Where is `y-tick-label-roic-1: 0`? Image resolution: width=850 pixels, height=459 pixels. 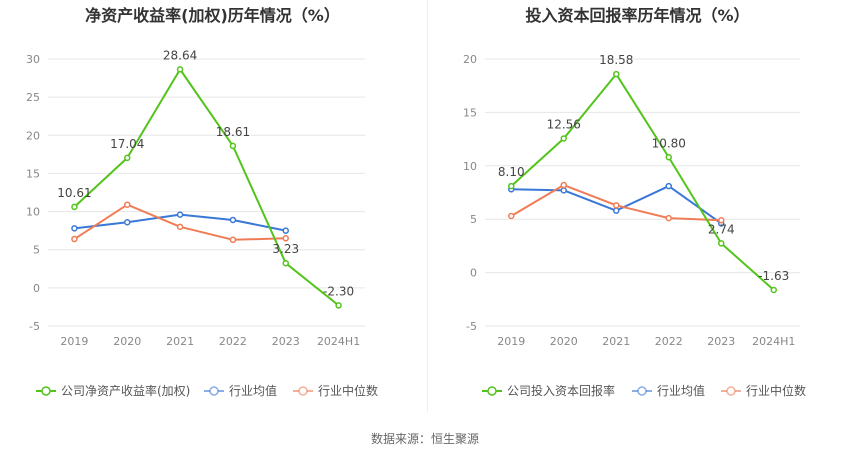
y-tick-label-roic-1: 0 is located at coordinates (473, 273).